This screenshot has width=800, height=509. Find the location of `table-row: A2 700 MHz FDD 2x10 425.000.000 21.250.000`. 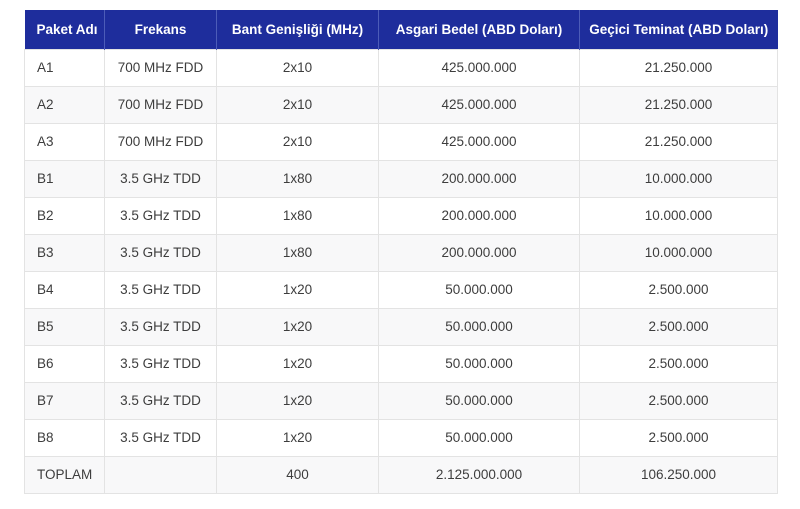

table-row: A2 700 MHz FDD 2x10 425.000.000 21.250.000 is located at coordinates (401, 104).